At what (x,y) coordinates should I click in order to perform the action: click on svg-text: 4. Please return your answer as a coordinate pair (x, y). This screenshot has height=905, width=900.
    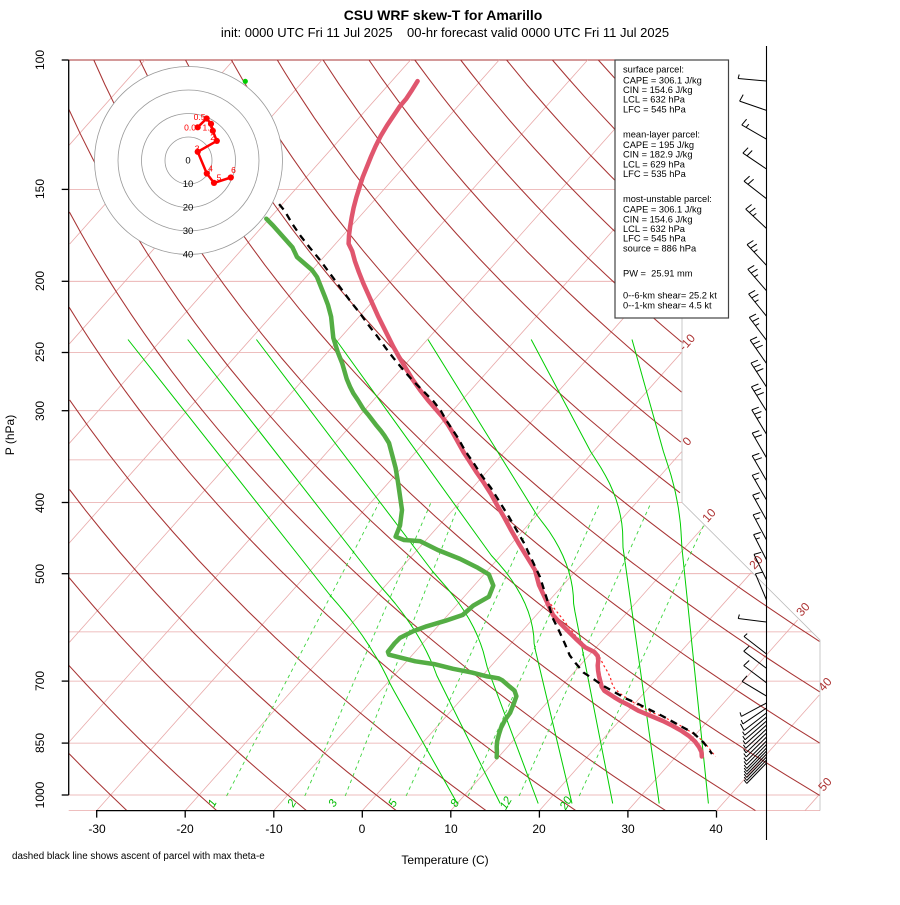
    Looking at the image, I should click on (210, 169).